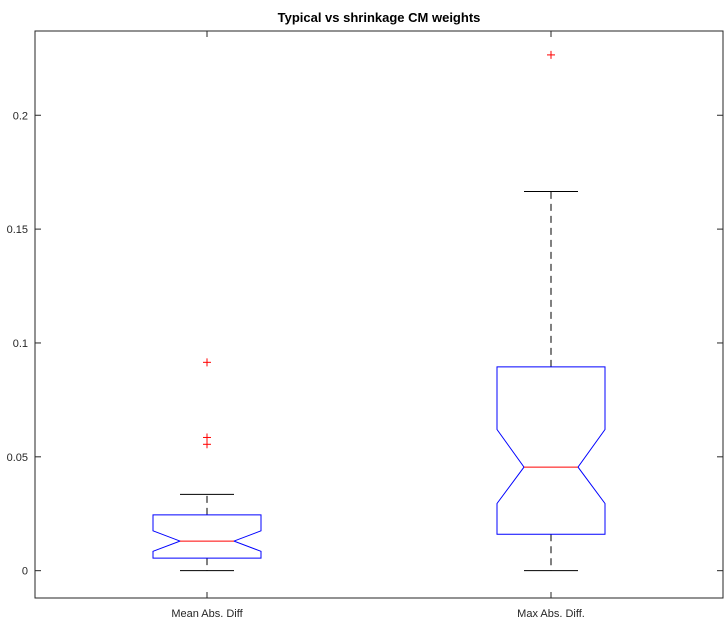 The image size is (726, 626). I want to click on chart-title: Typical vs shrinkage CM weights, so click(379, 17).